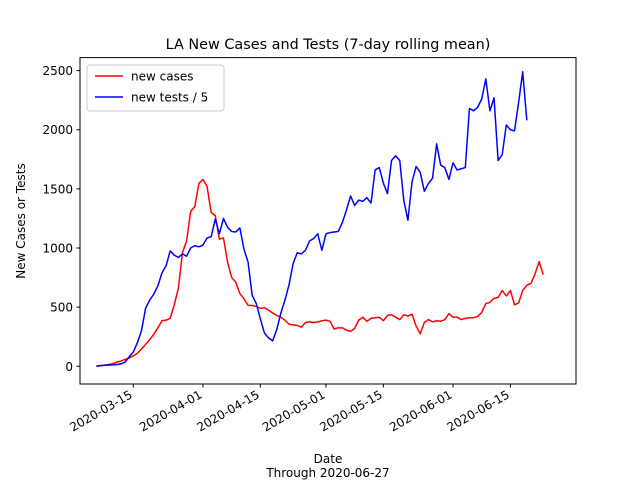 This screenshot has width=640, height=480. Describe the element at coordinates (57, 130) in the screenshot. I see `y-tick-label: 2000` at that location.